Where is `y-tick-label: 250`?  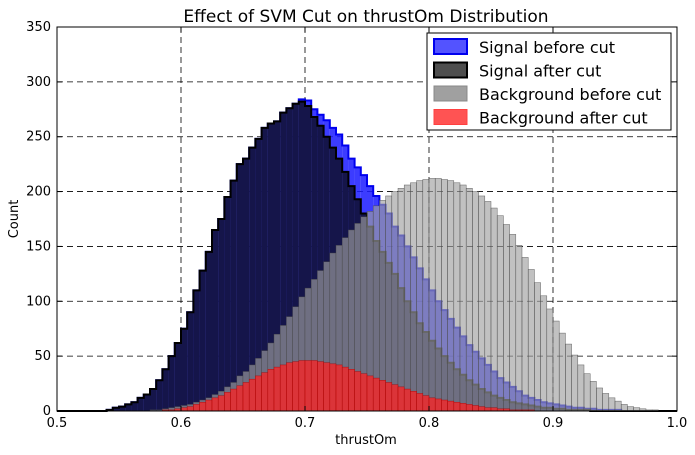
y-tick-label: 250 is located at coordinates (38, 137).